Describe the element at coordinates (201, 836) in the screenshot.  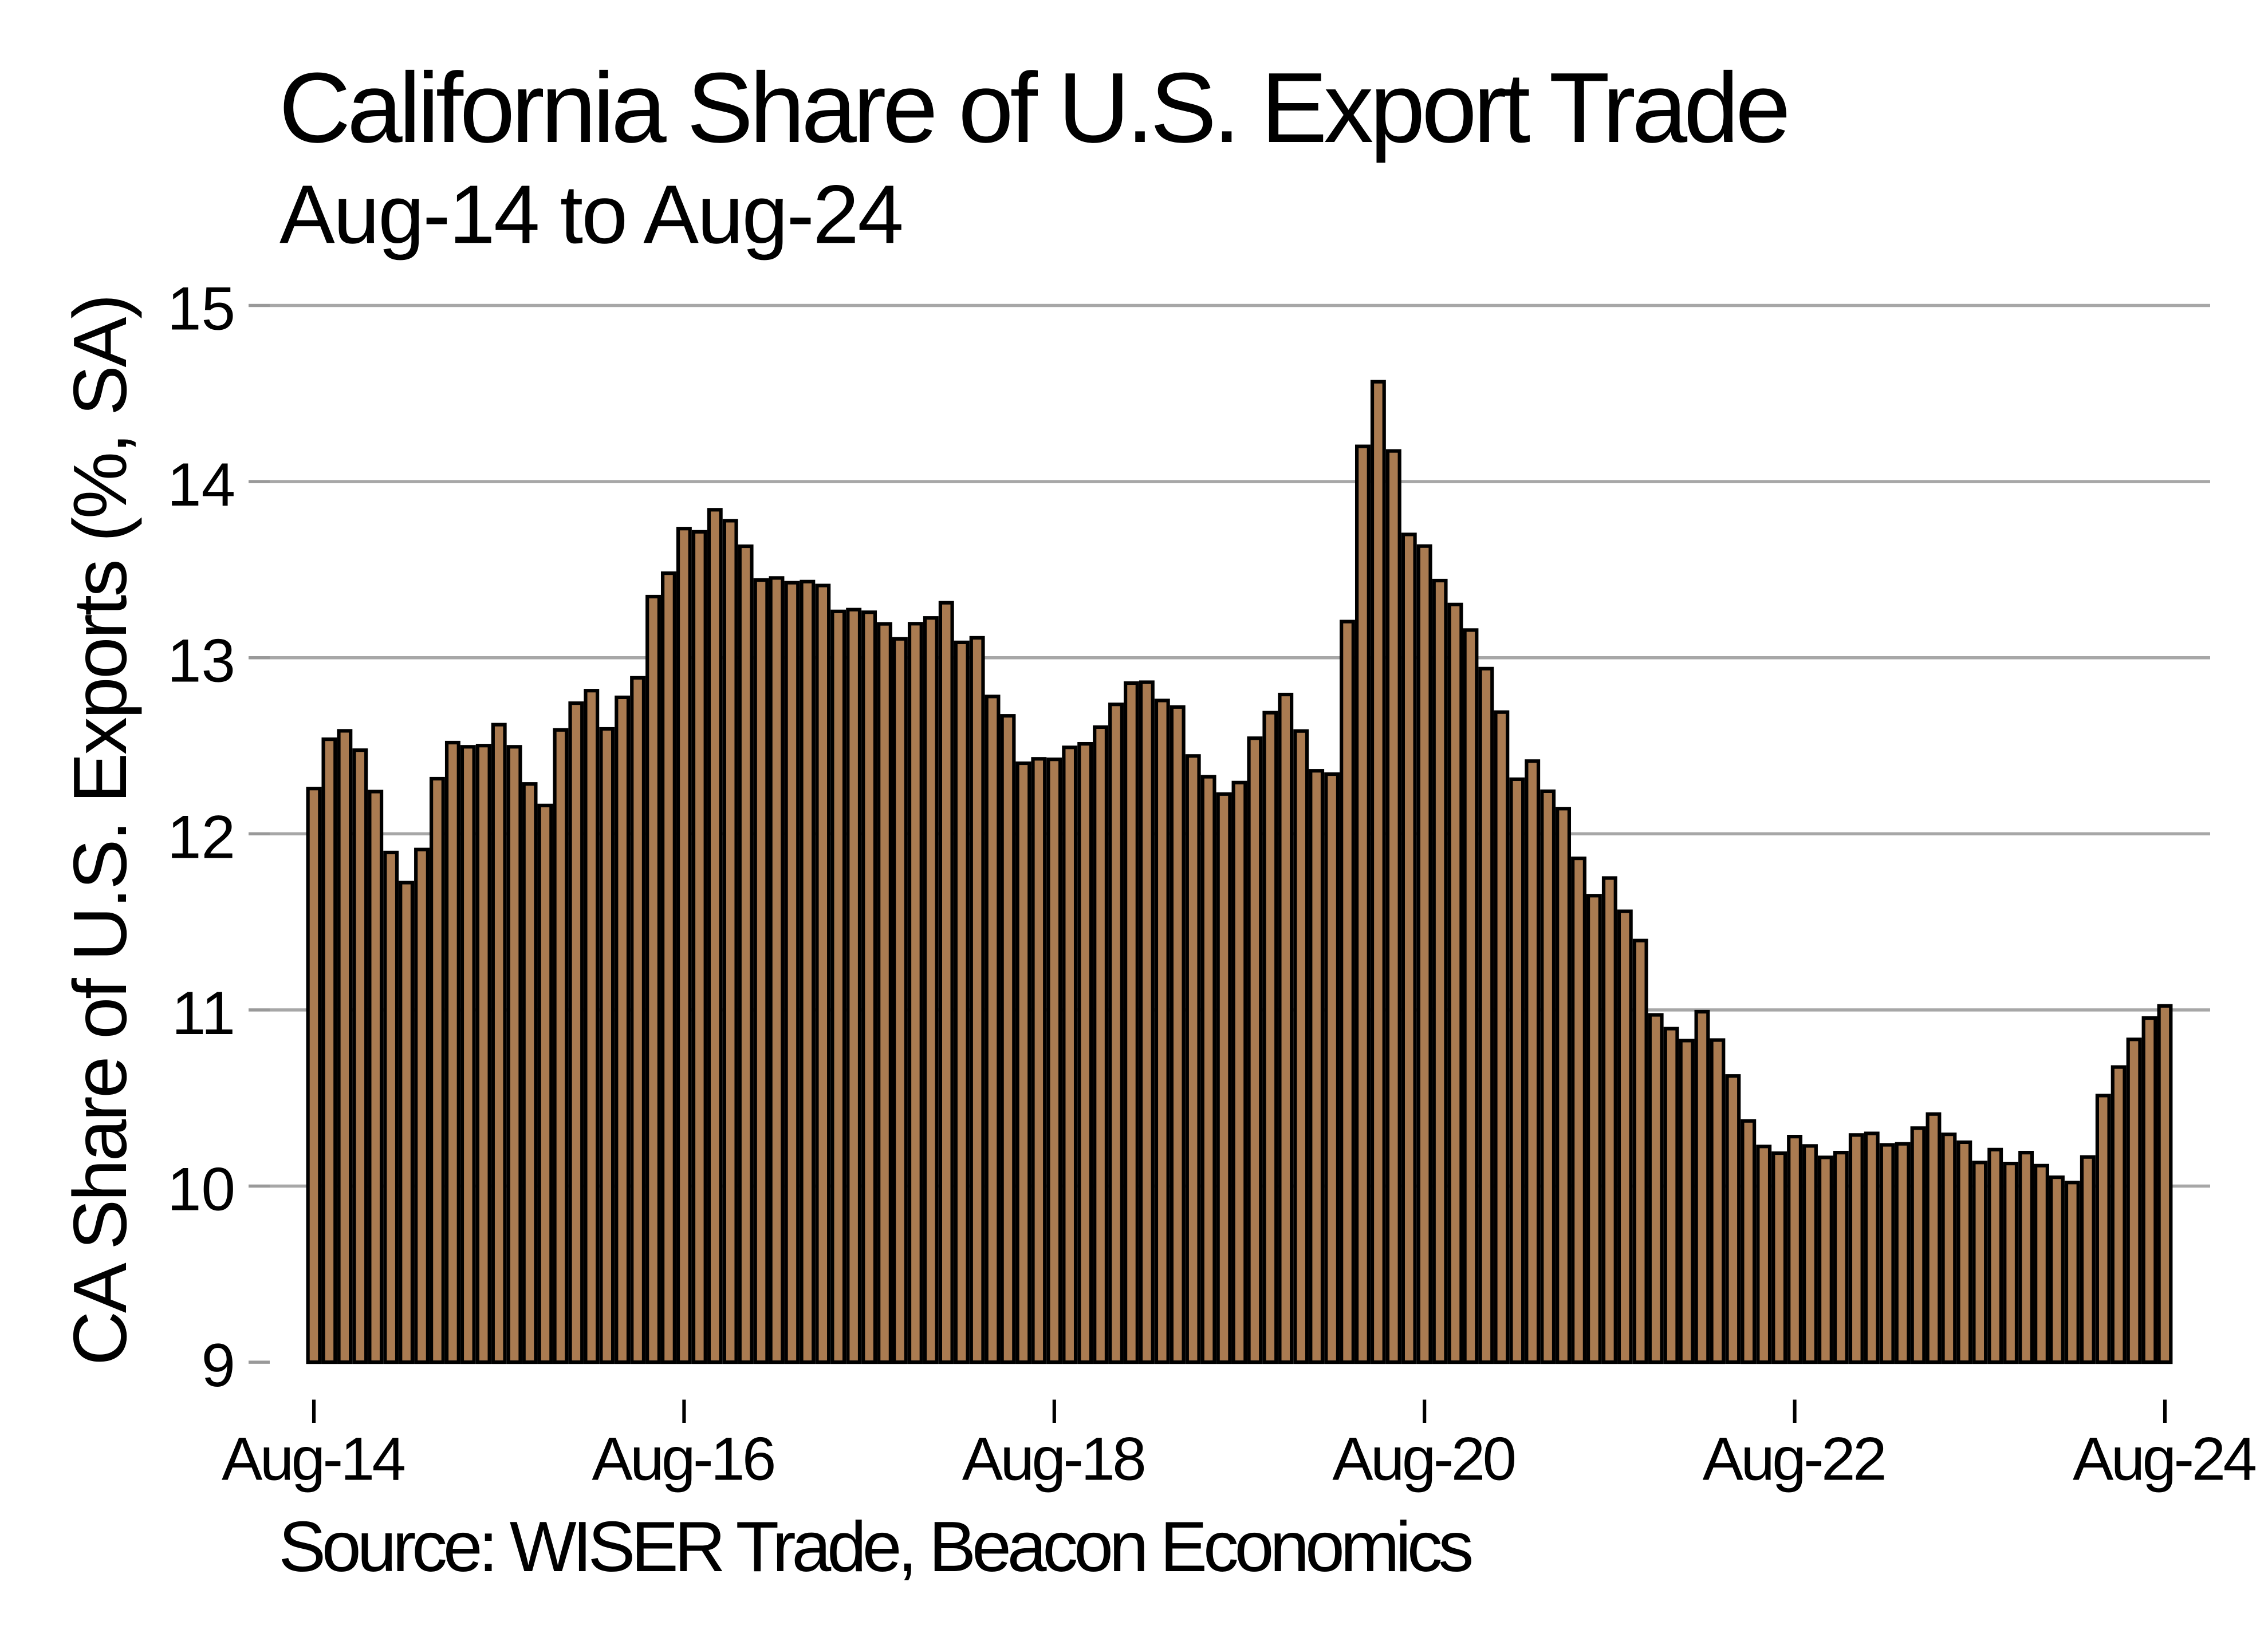
I see `svg-text: 12` at that location.